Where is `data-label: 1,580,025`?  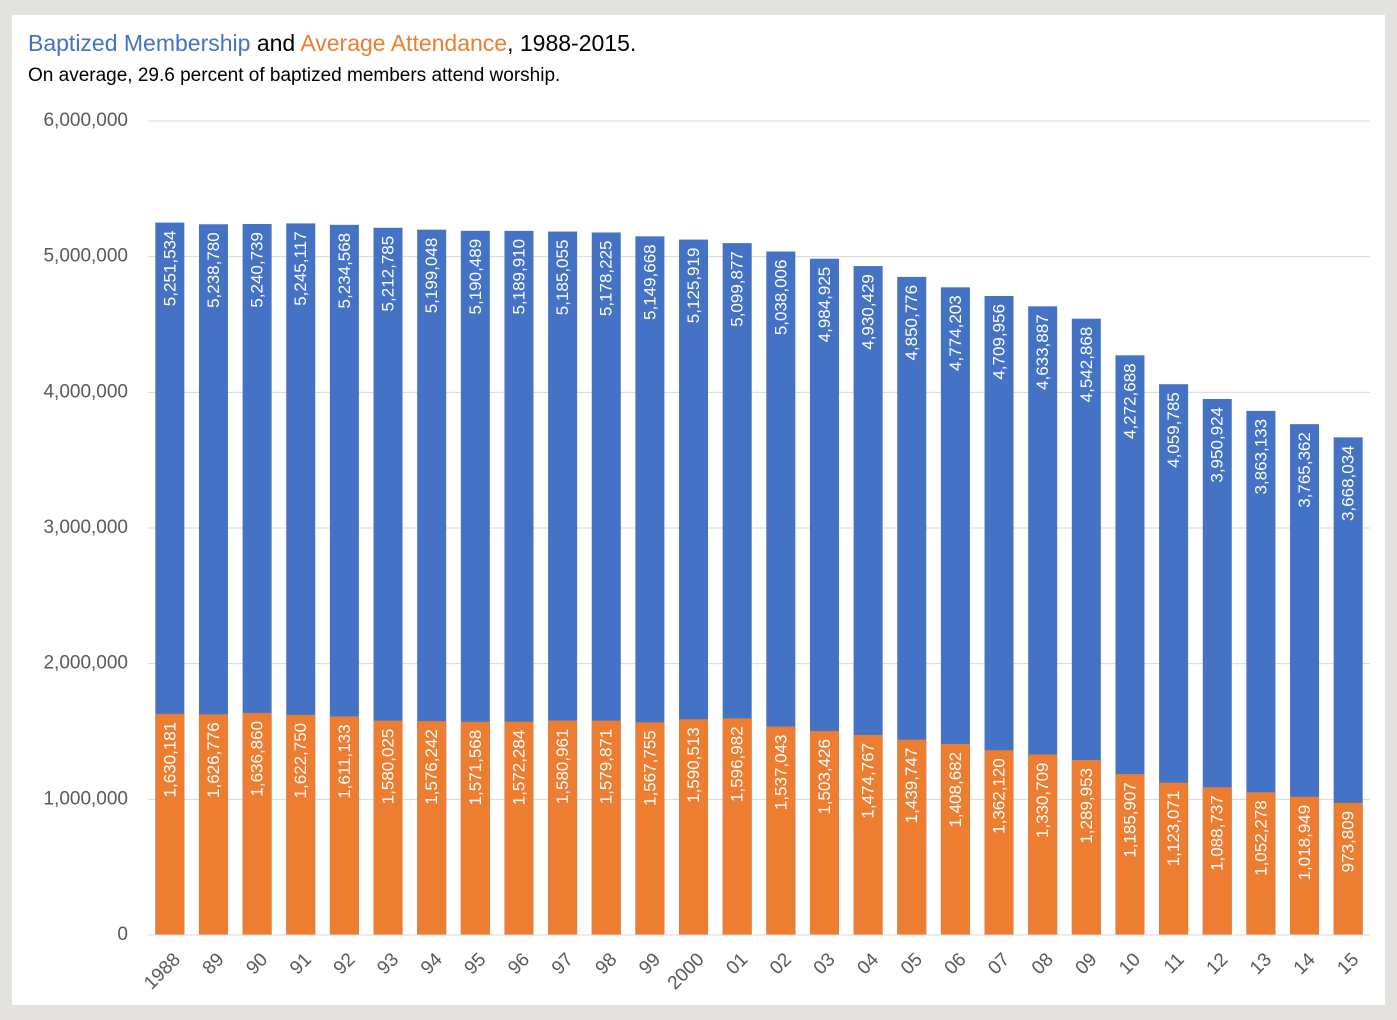
data-label: 1,580,025 is located at coordinates (388, 767).